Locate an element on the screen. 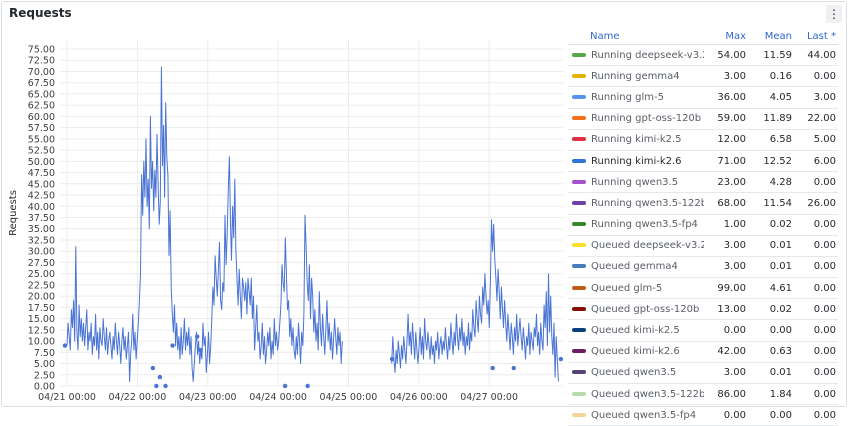 This screenshot has height=426, width=850. legend-series-name: Running qwen3.5-122b is located at coordinates (636, 203).